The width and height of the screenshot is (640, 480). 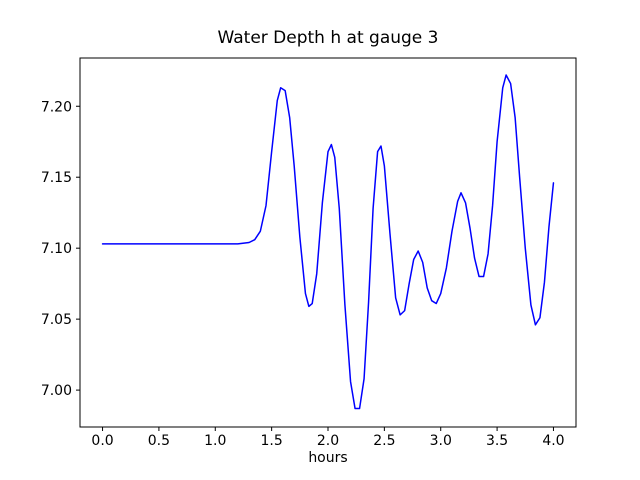 What do you see at coordinates (159, 441) in the screenshot?
I see `x-tick-label: 0.5` at bounding box center [159, 441].